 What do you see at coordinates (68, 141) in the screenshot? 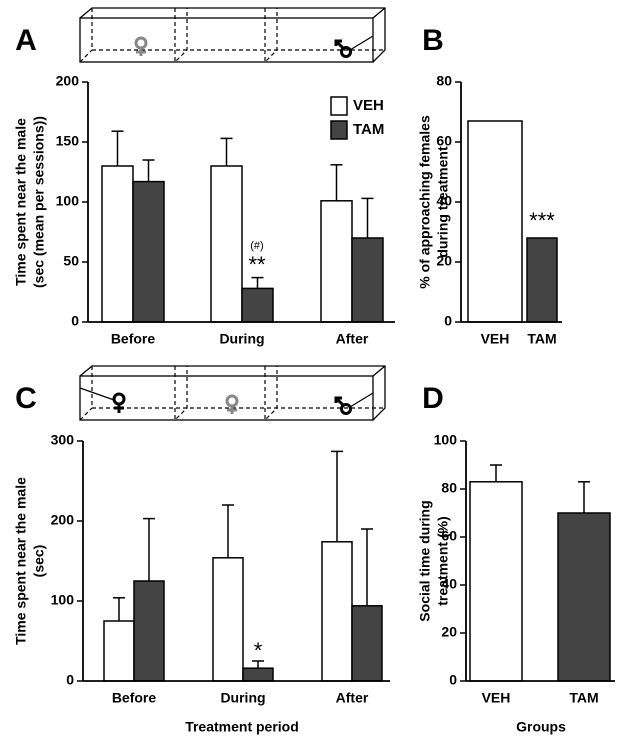
I see `y-tick-label: 150` at bounding box center [68, 141].